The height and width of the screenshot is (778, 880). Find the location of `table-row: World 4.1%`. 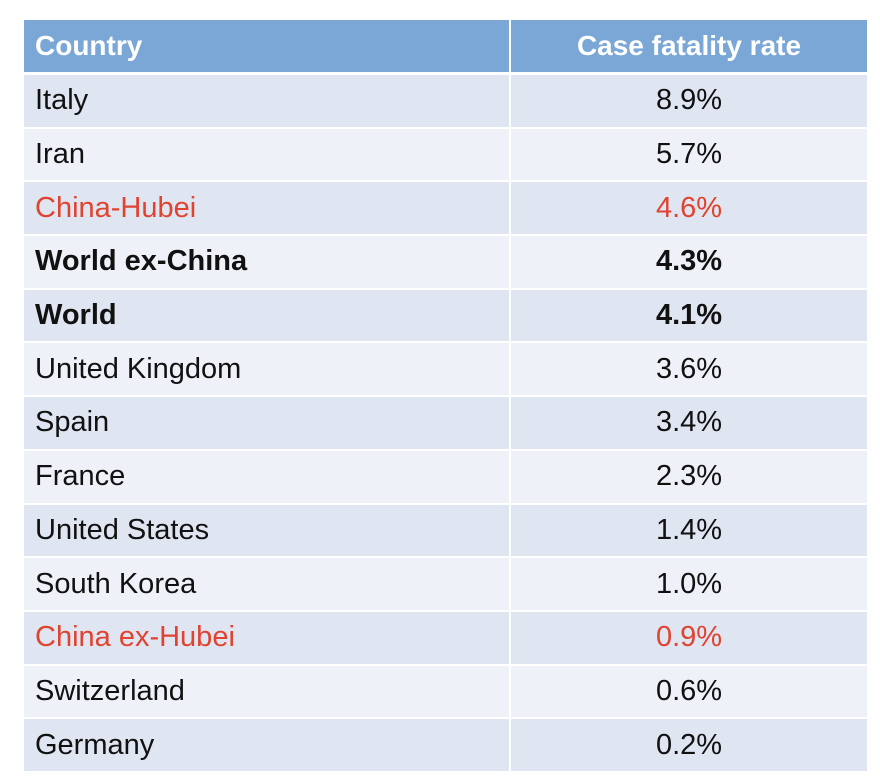

table-row: World 4.1% is located at coordinates (445, 316).